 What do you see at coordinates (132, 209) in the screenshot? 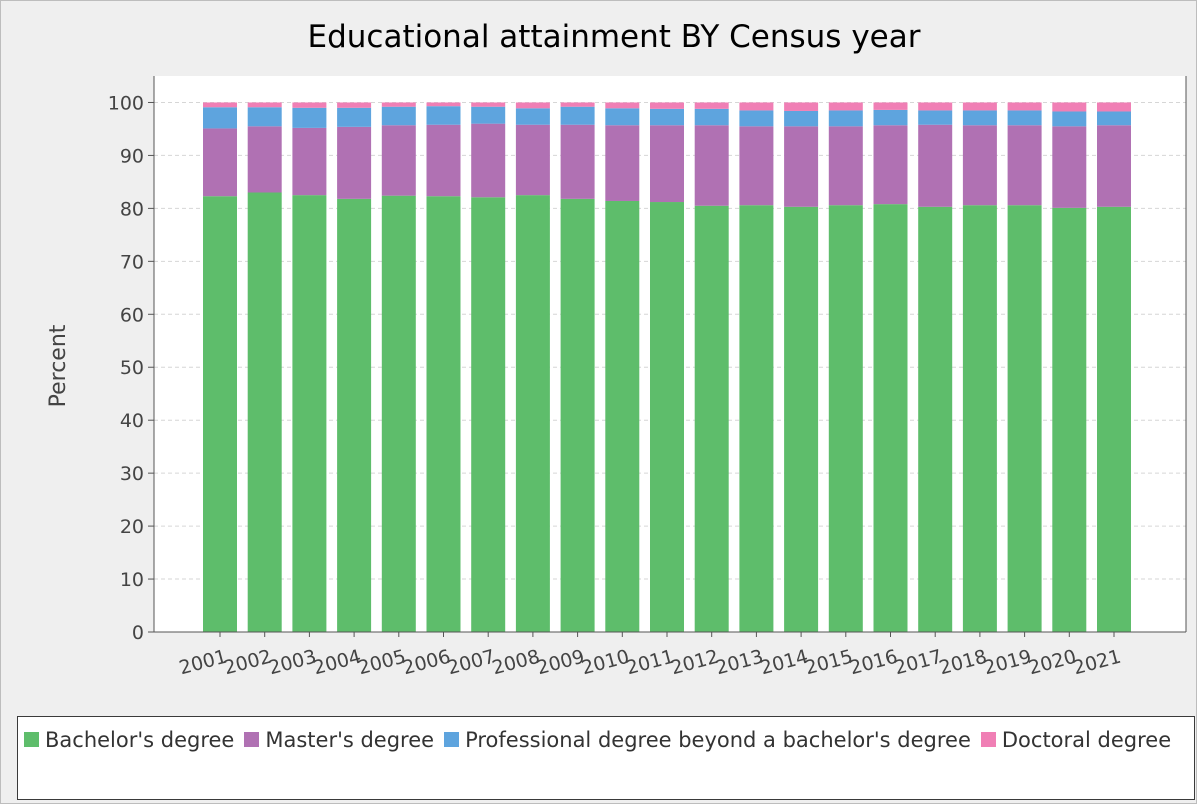
I see `y-tick-label: 80` at bounding box center [132, 209].